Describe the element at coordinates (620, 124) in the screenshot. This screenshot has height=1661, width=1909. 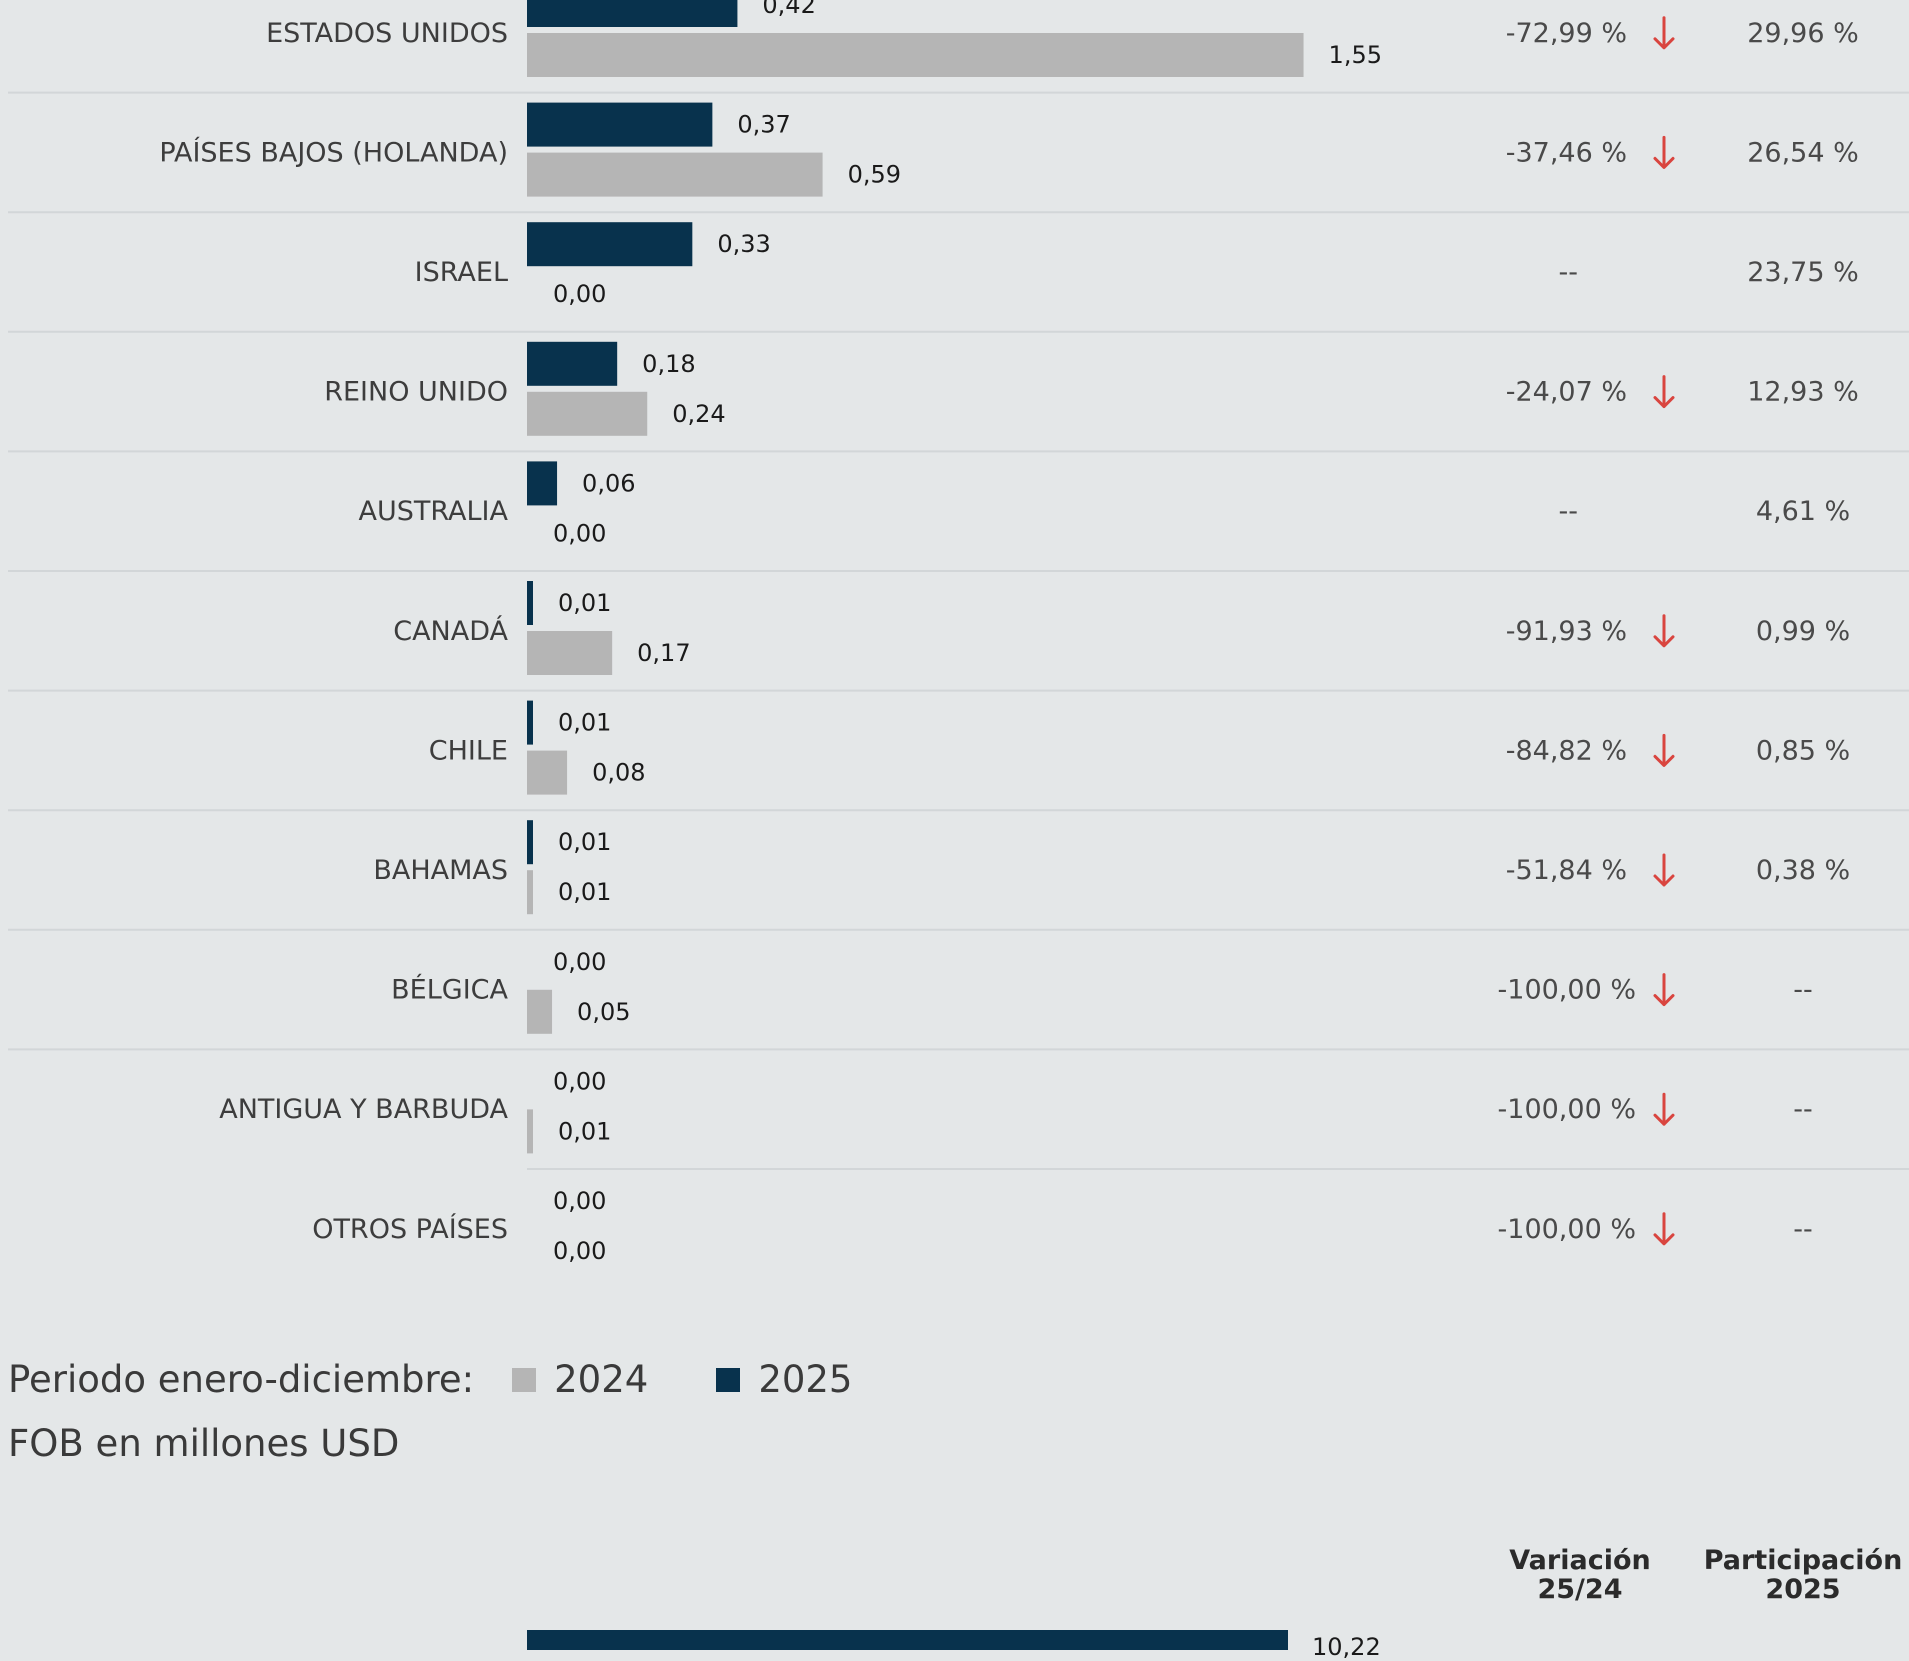
I see `bar-2025-paises-bajos-holanda` at that location.